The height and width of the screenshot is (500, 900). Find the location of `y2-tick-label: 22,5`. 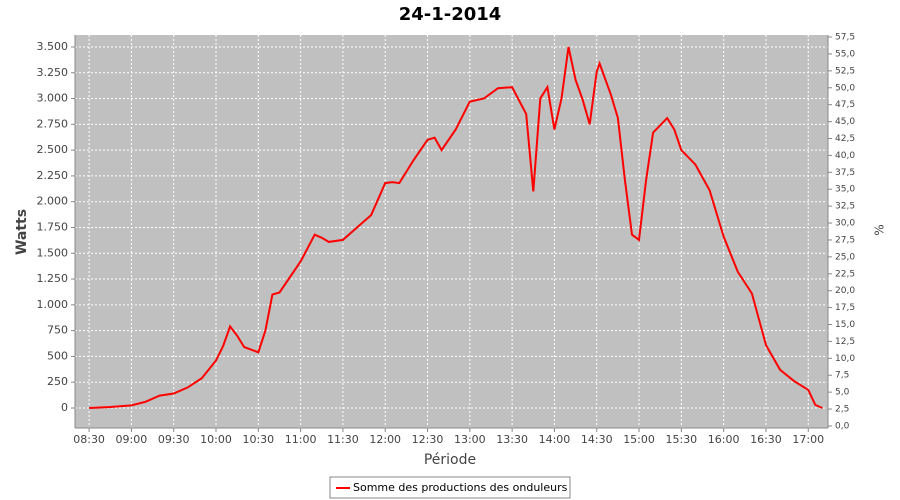

y2-tick-label: 22,5 is located at coordinates (845, 274).